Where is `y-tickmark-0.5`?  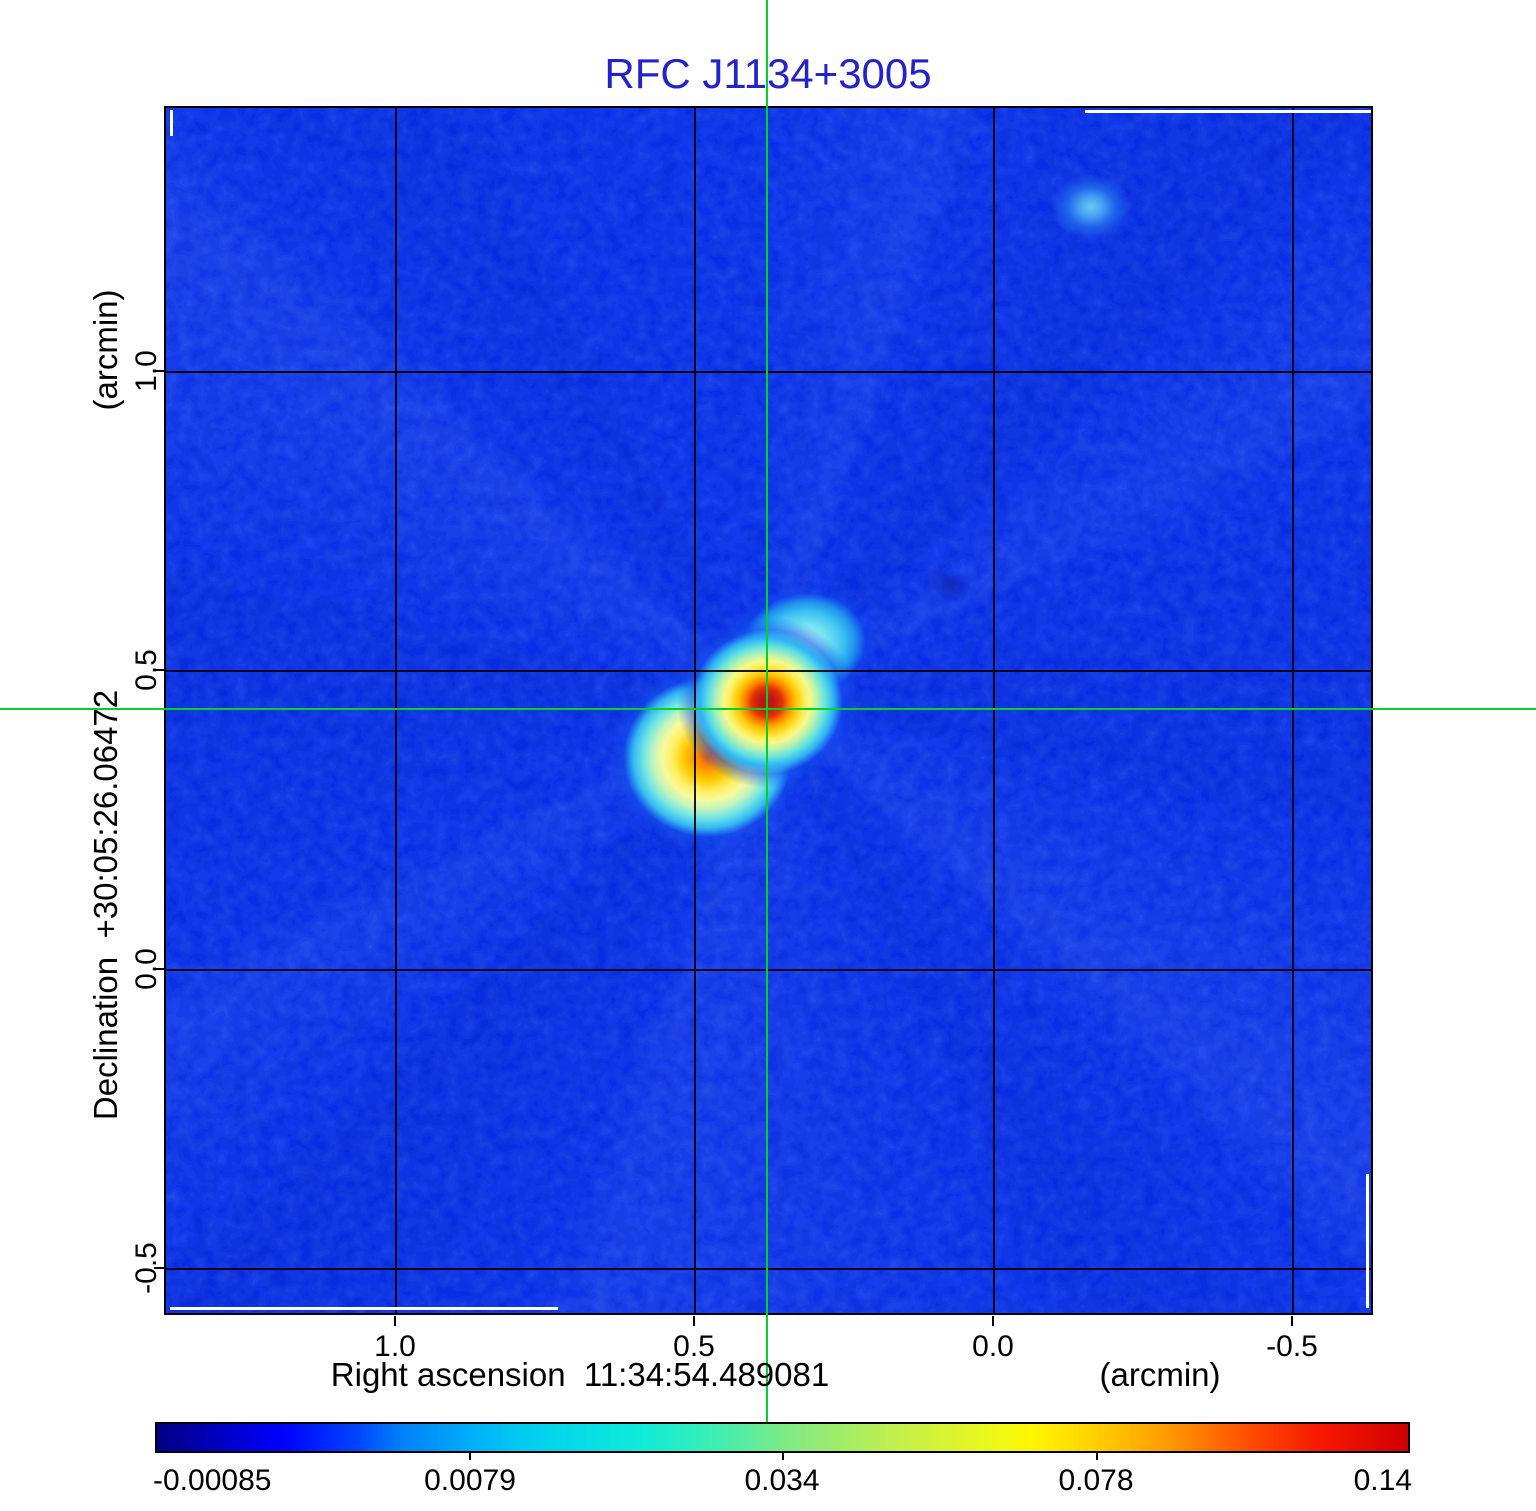
y-tickmark-0.5 is located at coordinates (159, 670).